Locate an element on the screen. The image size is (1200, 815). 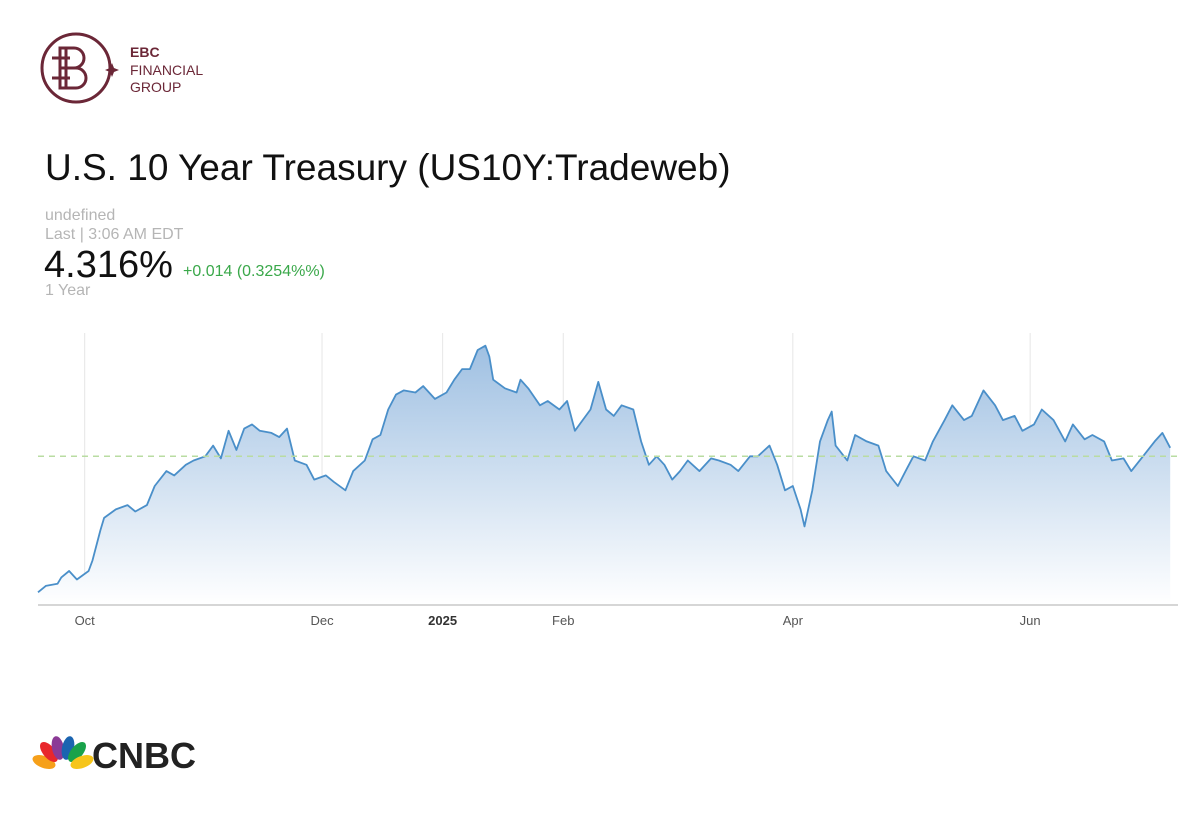
brand-line: GROUP is located at coordinates (155, 87).